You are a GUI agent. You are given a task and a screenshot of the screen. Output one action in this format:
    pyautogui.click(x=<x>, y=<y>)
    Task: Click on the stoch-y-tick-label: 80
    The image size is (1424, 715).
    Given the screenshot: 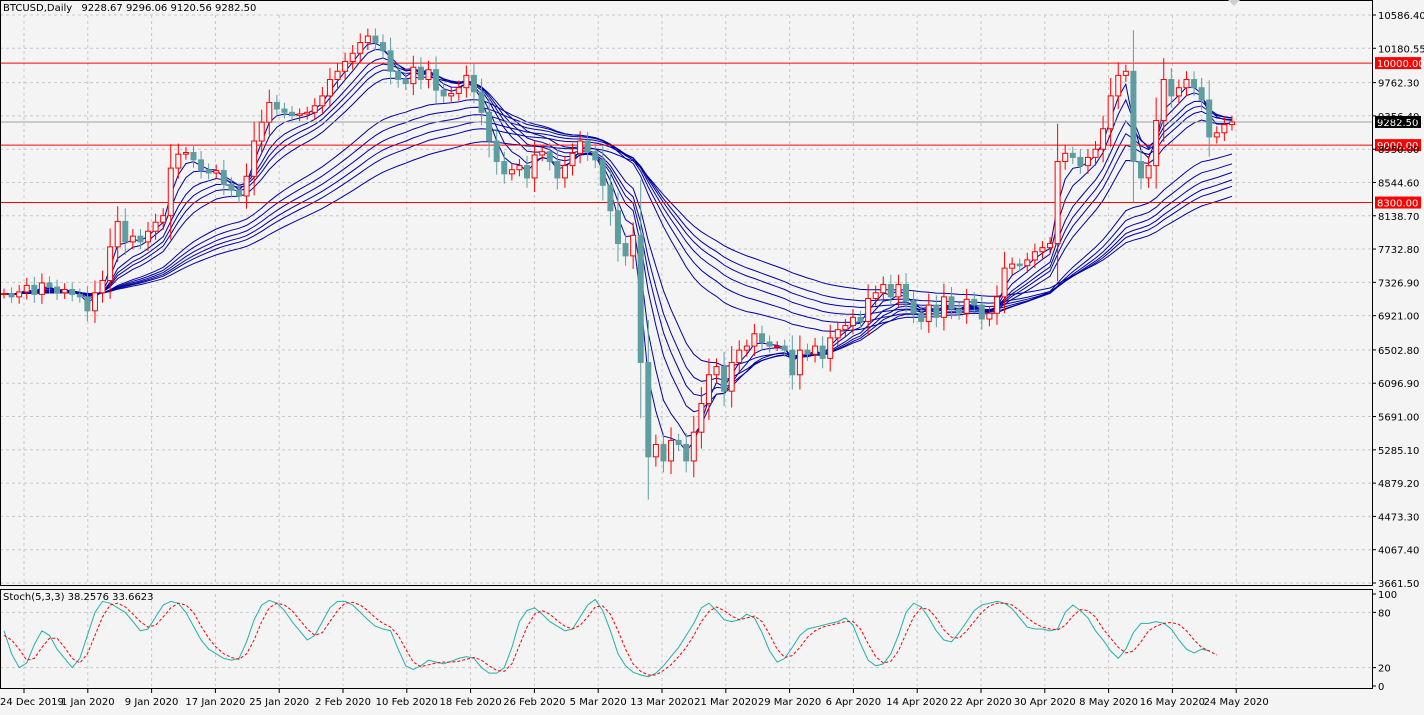 What is the action you would take?
    pyautogui.click(x=1384, y=613)
    